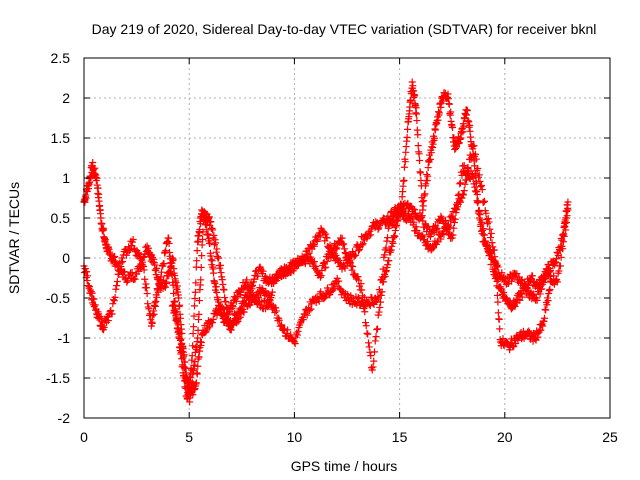 Image resolution: width=640 pixels, height=480 pixels. What do you see at coordinates (189, 437) in the screenshot?
I see `x-tick-label: 5` at bounding box center [189, 437].